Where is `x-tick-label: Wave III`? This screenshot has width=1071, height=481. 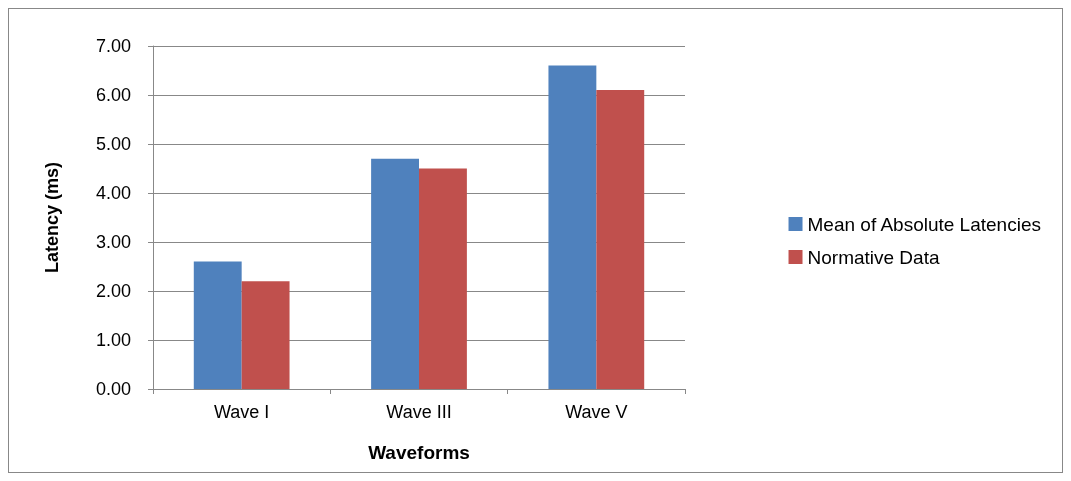
x-tick-label: Wave III is located at coordinates (419, 412).